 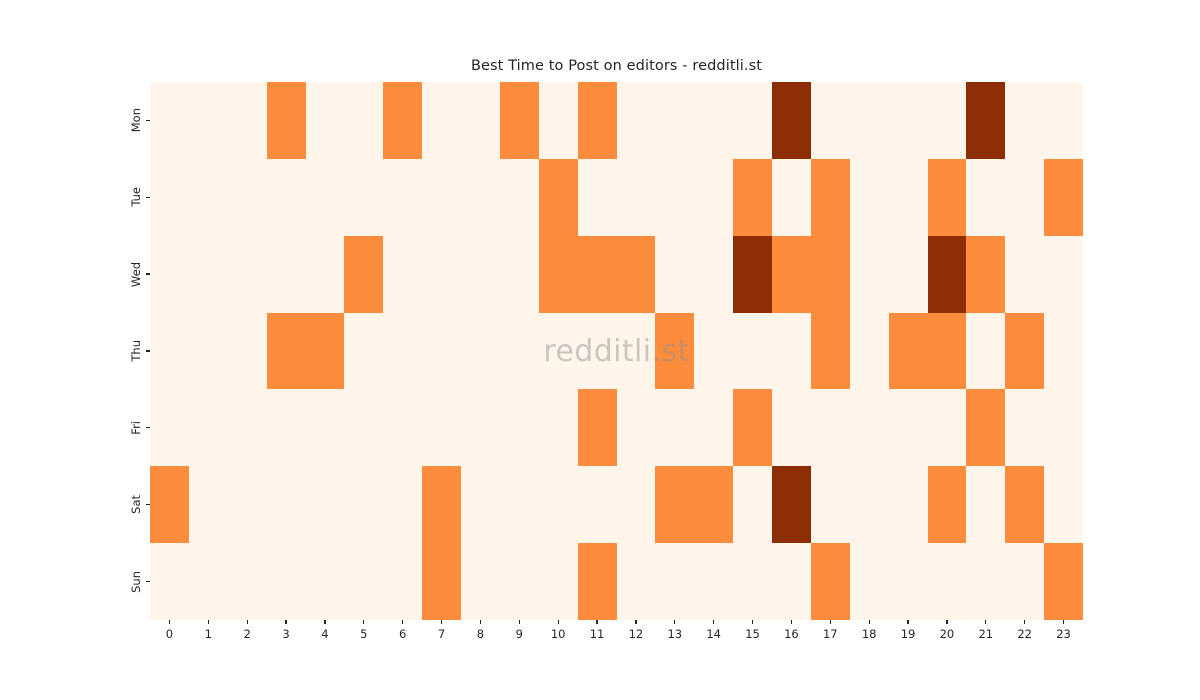 I want to click on y-tick-label: Wed, so click(x=135, y=274).